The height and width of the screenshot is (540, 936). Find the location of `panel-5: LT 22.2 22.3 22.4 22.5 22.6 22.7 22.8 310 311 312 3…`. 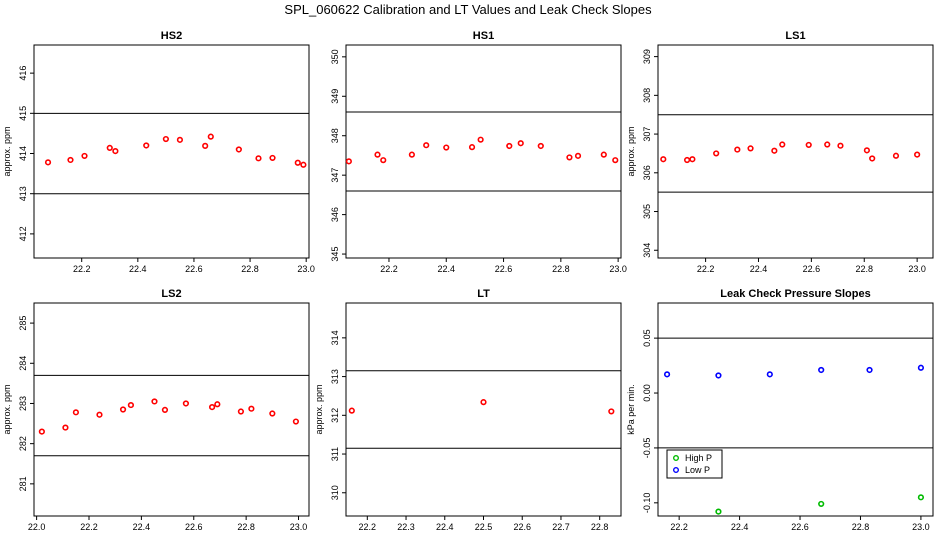

panel-5: LT 22.2 22.3 22.4 22.5 22.6 22.7 22.8 310 311 312 3… is located at coordinates (468, 410).